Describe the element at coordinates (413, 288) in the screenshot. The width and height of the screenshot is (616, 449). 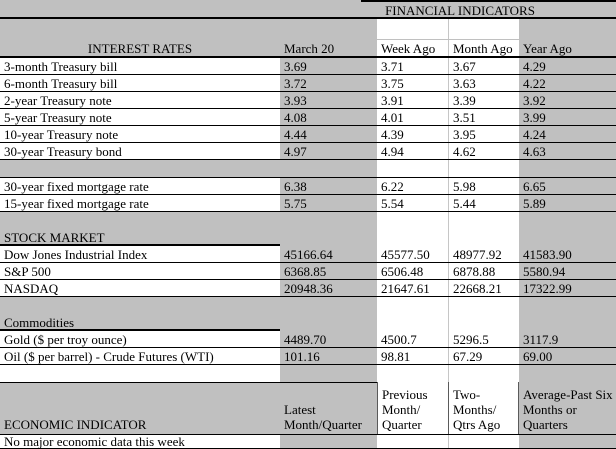
I see `value-week-ago: 21647.61` at that location.